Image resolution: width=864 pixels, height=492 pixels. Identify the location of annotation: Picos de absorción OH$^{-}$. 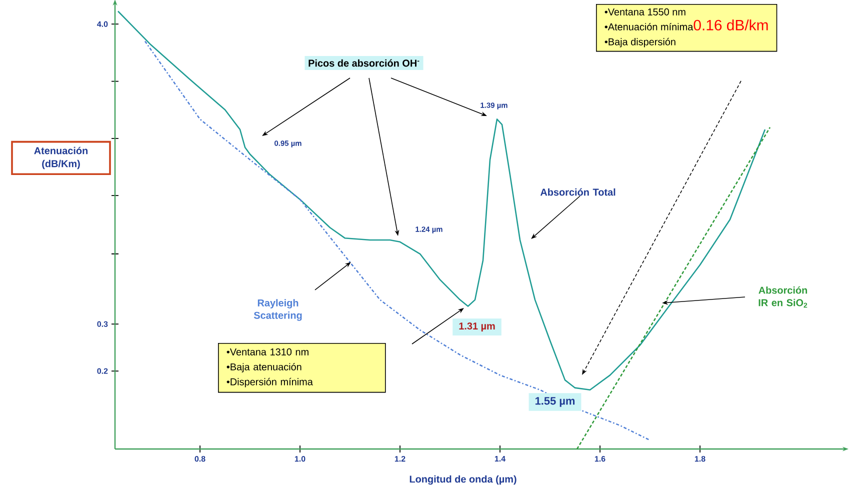
(364, 63).